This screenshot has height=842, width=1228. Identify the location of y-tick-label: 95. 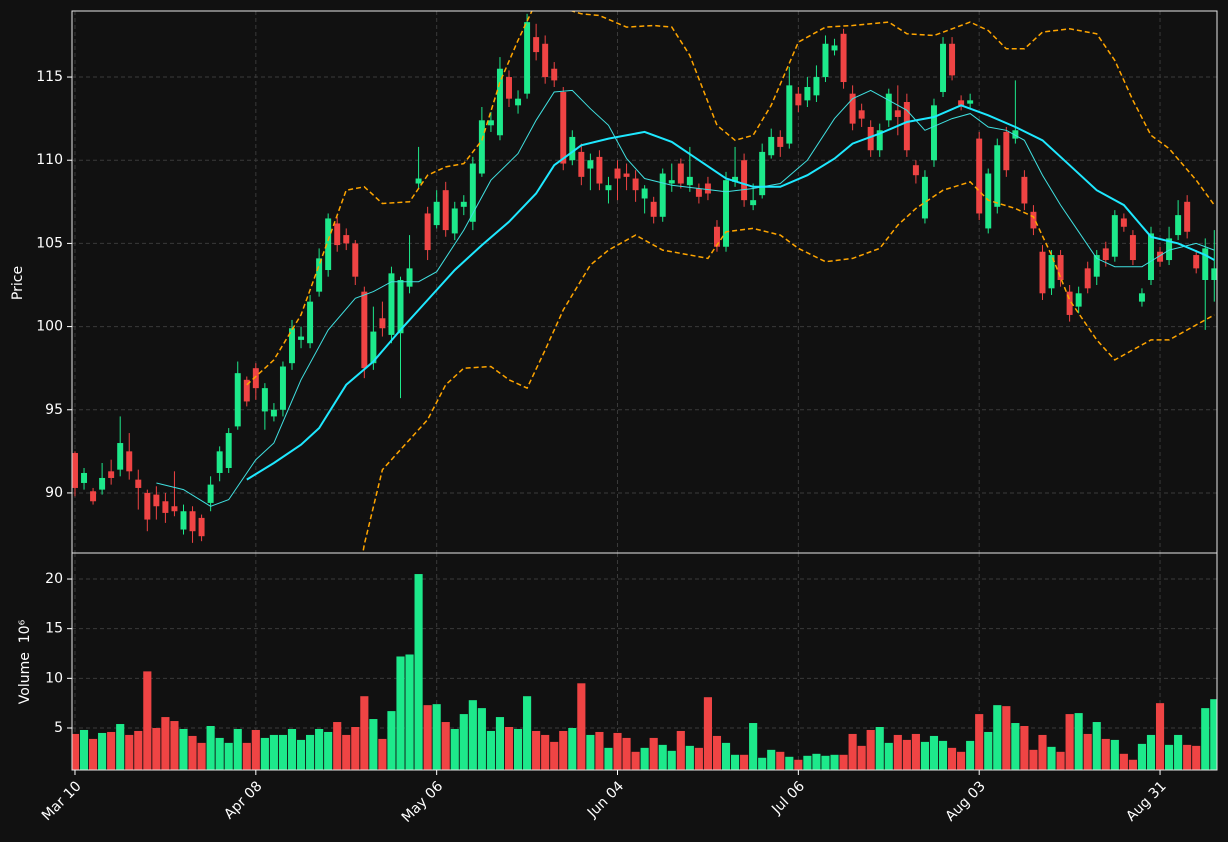
(54, 410).